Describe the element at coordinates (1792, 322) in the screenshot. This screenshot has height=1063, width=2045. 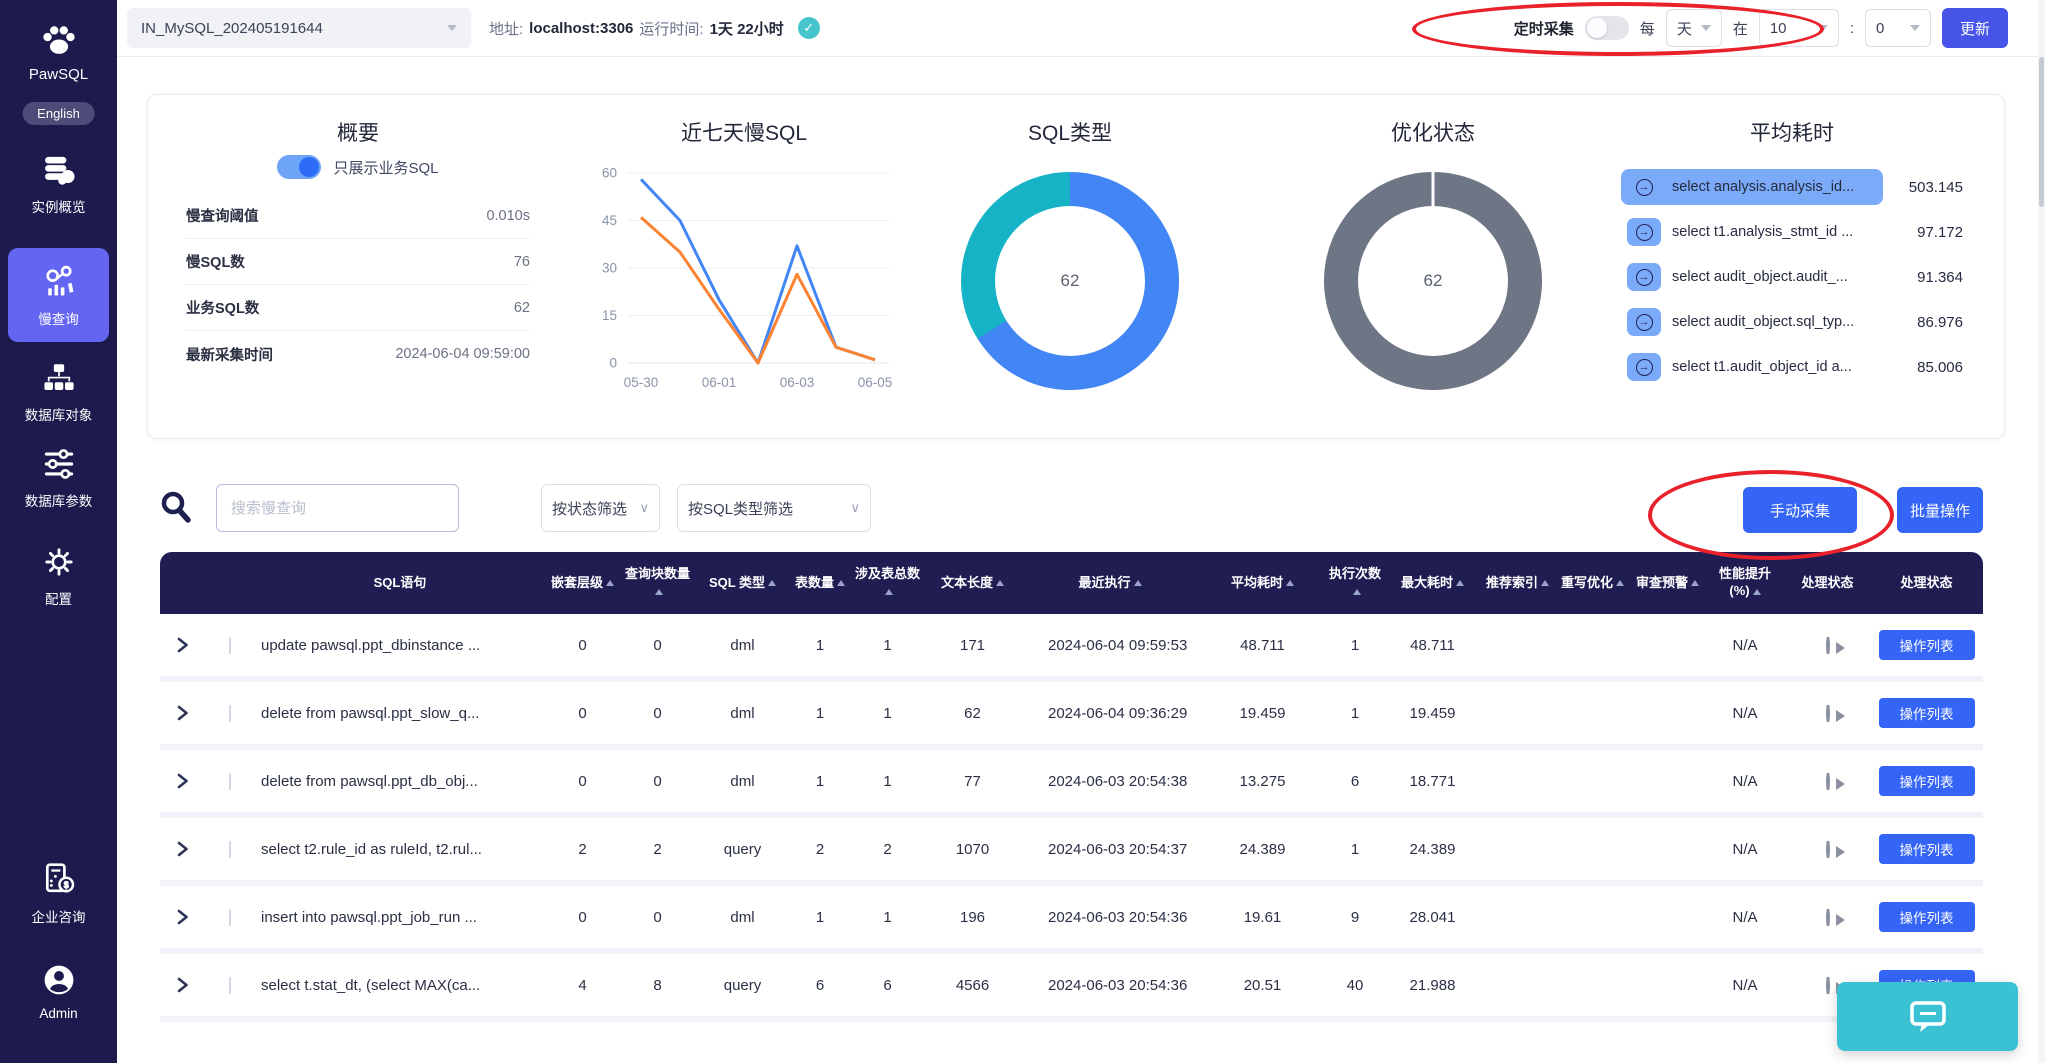
I see `avg-time-item: → select audit_object.sql_typ... 86.976` at that location.